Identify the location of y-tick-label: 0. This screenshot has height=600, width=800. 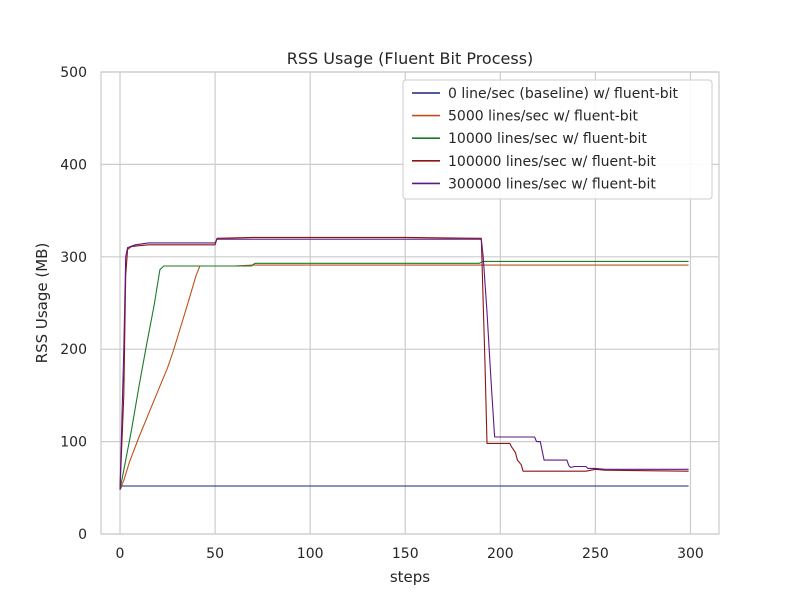
(82, 535).